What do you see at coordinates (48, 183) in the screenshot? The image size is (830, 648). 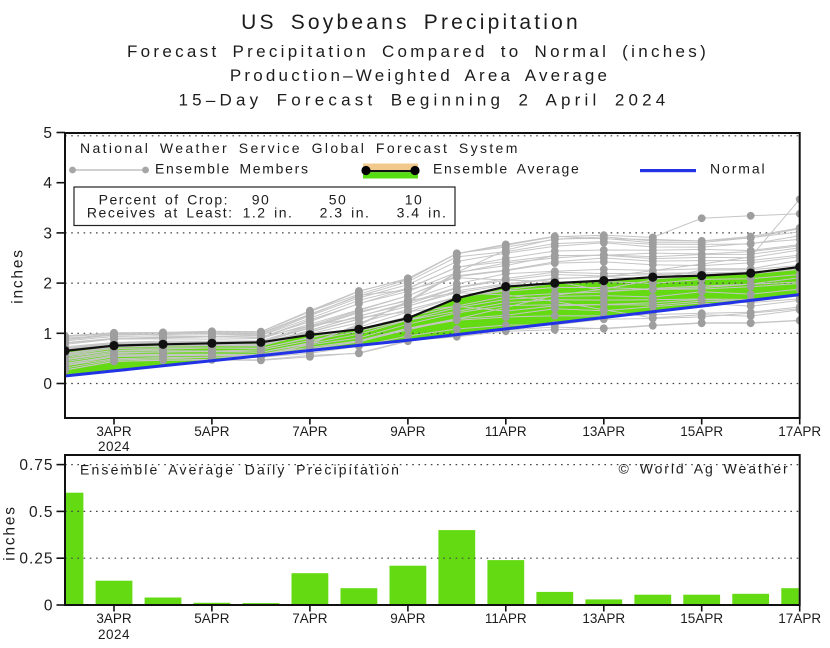 I see `svg-text: 4` at bounding box center [48, 183].